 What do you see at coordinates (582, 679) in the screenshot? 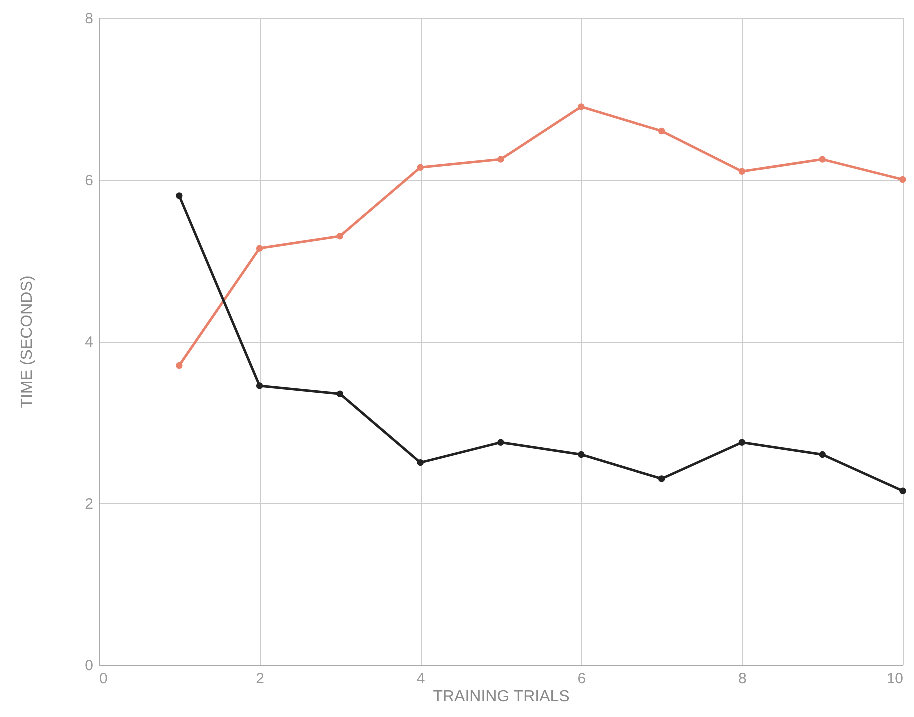
I see `x-tick-label: 6` at bounding box center [582, 679].